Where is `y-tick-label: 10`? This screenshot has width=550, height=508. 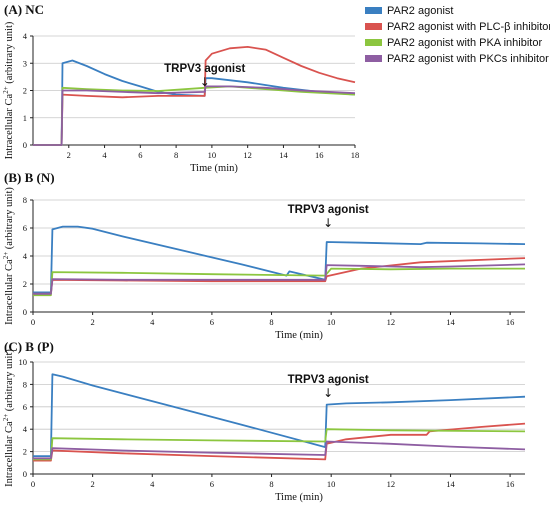 y-tick-label: 10 is located at coordinates (23, 362).